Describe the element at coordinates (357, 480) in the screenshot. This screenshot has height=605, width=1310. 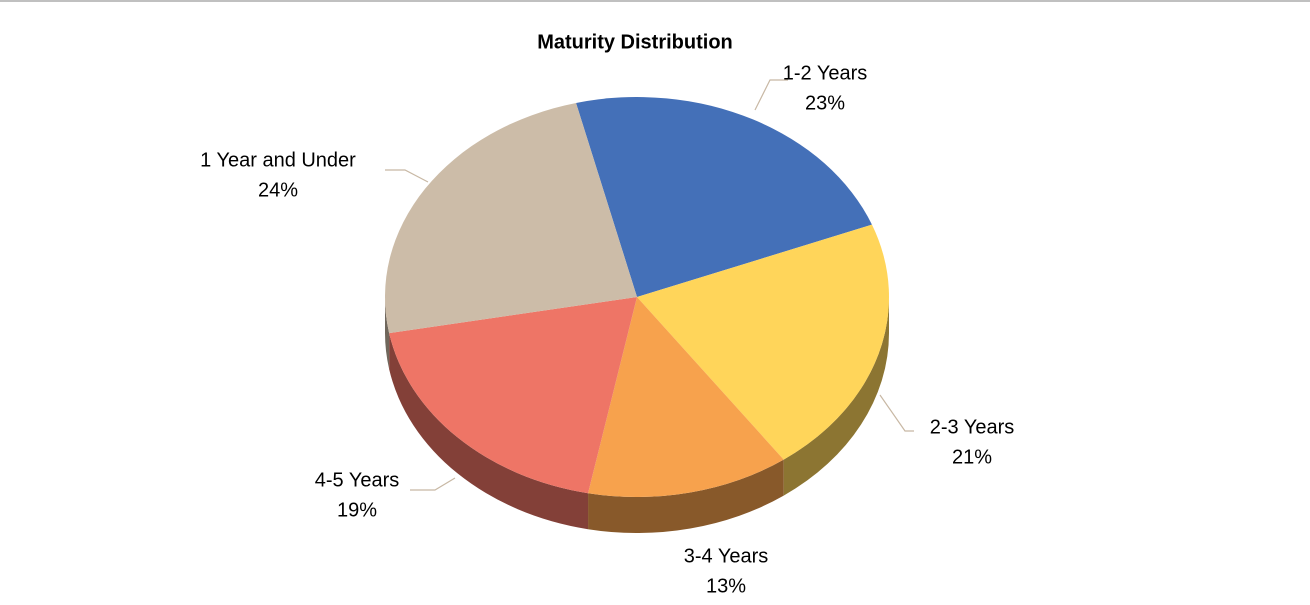
I see `slice-label: 4-5 Years` at that location.